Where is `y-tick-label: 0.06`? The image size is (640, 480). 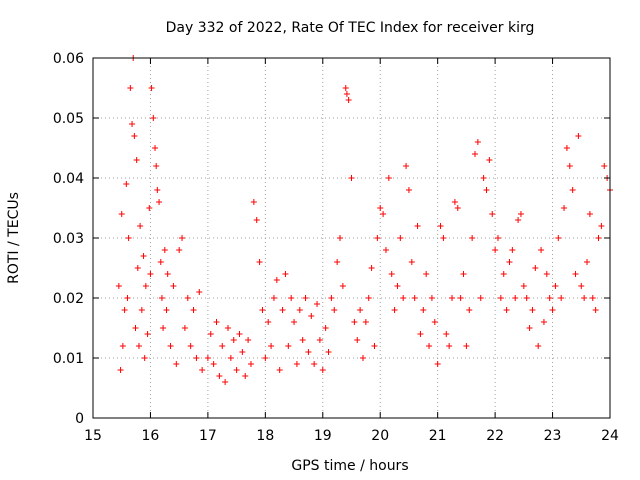
y-tick-label: 0.06 is located at coordinates (68, 59).